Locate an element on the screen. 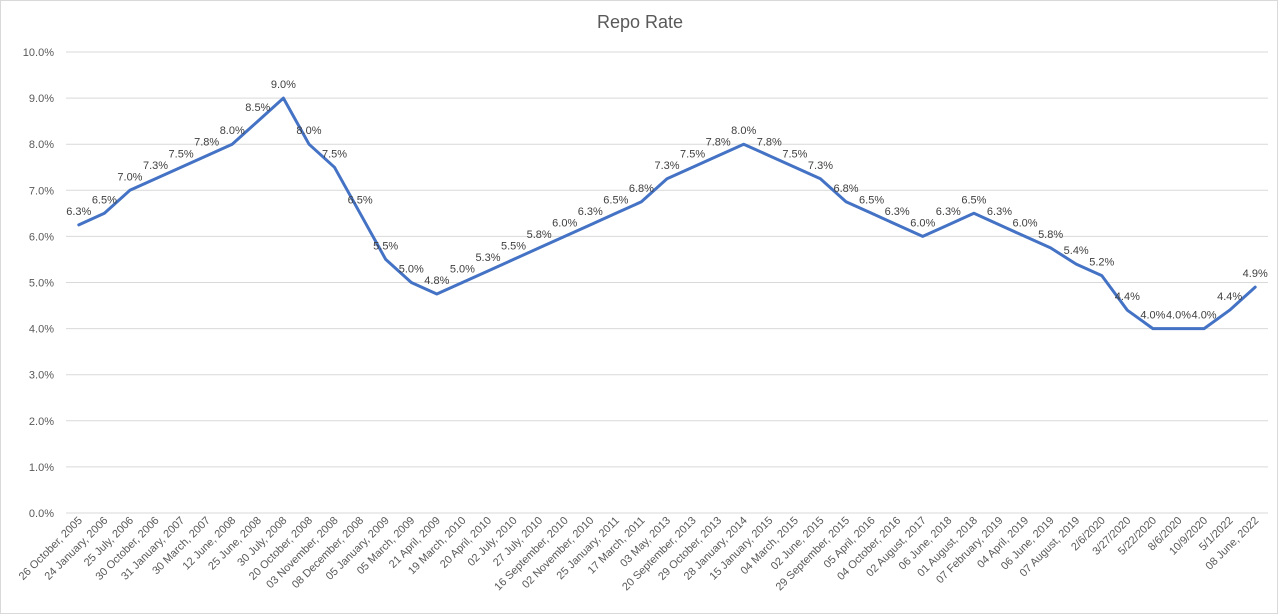 The image size is (1280, 616). y-tick-label: 5.0% is located at coordinates (41, 284).